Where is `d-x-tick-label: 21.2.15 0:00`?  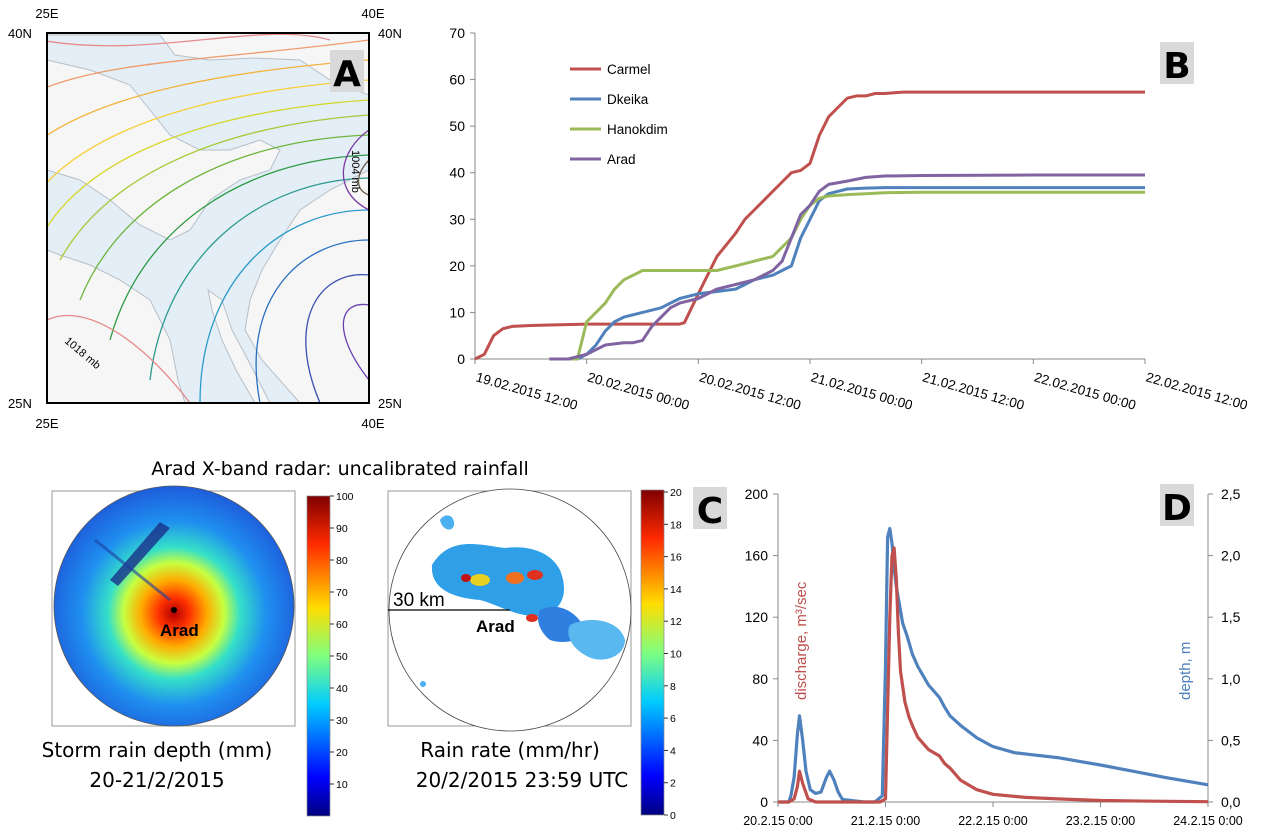 d-x-tick-label: 21.2.15 0:00 is located at coordinates (886, 821).